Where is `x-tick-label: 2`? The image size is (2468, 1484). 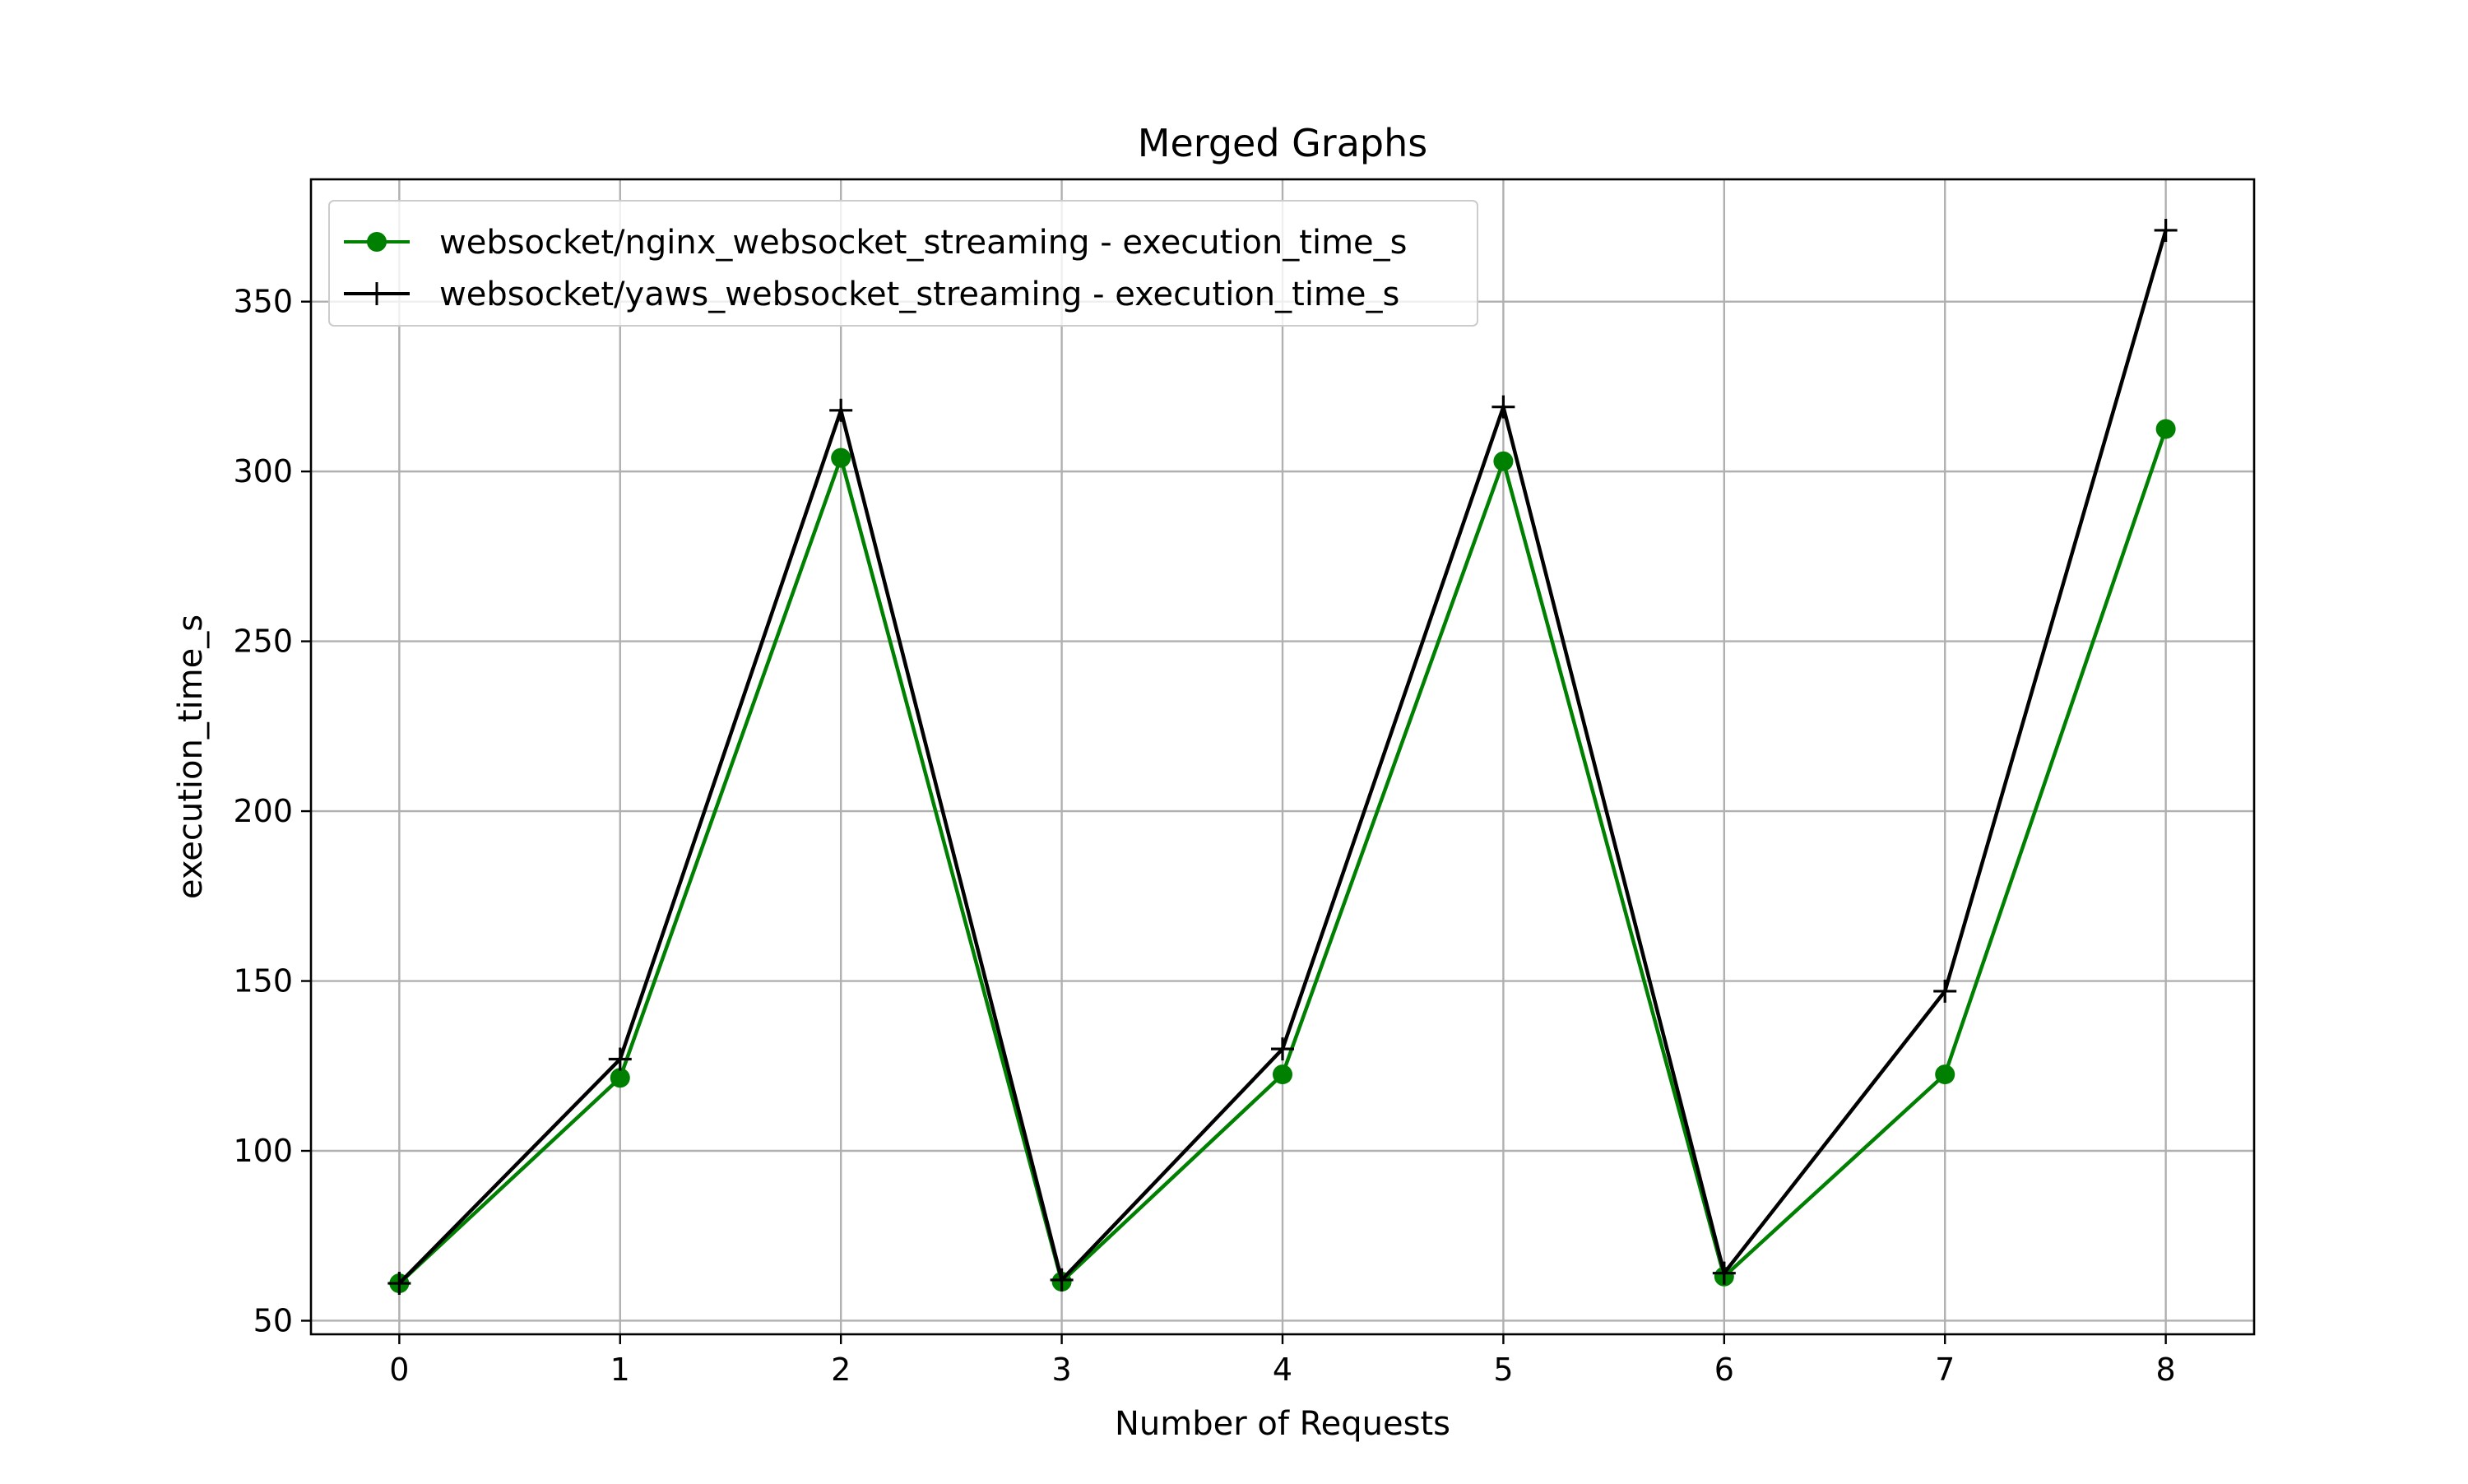
x-tick-label: 2 is located at coordinates (841, 1370).